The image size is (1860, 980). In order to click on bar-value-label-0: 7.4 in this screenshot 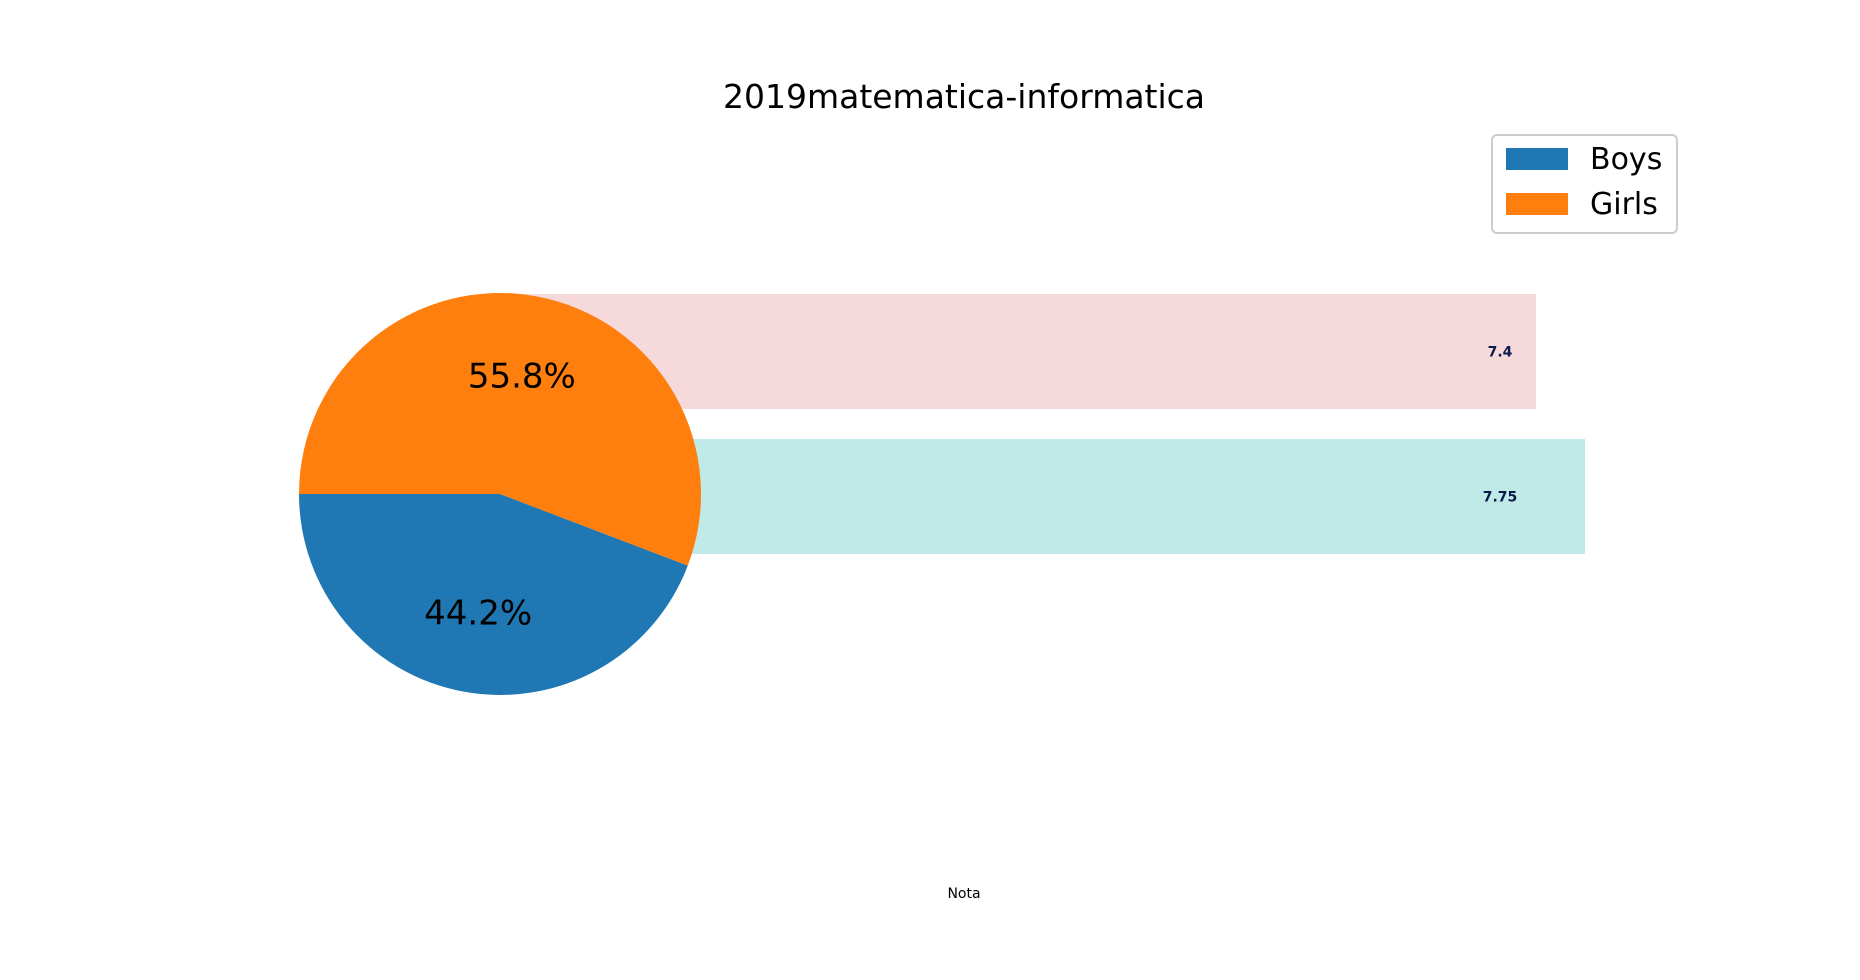, I will do `click(1500, 353)`.